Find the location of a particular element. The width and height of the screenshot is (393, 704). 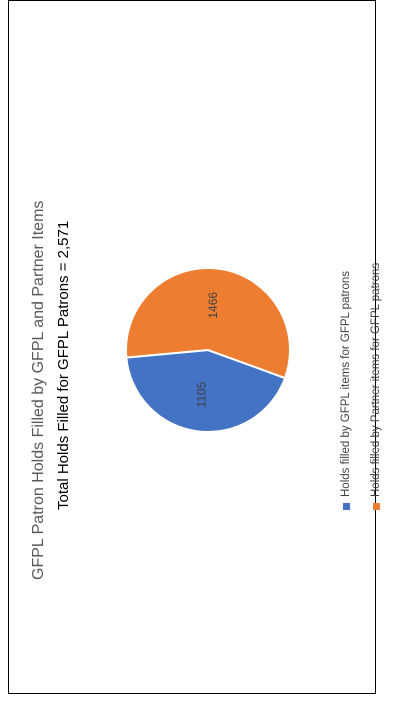

legend-swatch-gfpl is located at coordinates (346, 506).